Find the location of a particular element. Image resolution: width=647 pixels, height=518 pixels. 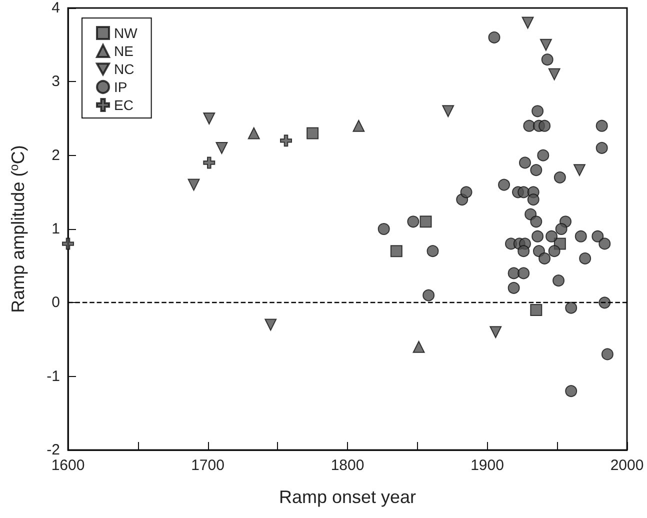

x-tick-label: 1600 is located at coordinates (68, 465).